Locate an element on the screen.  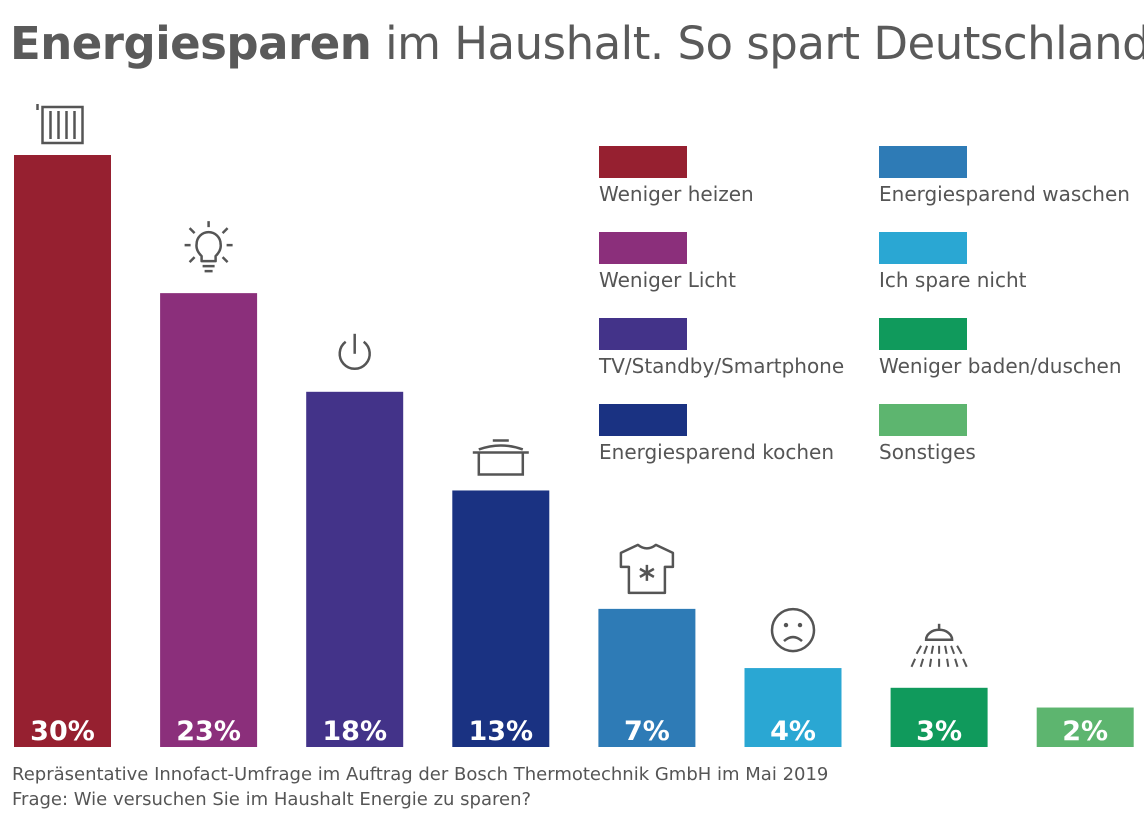
bar-value-label-8: 2% is located at coordinates (1085, 731).